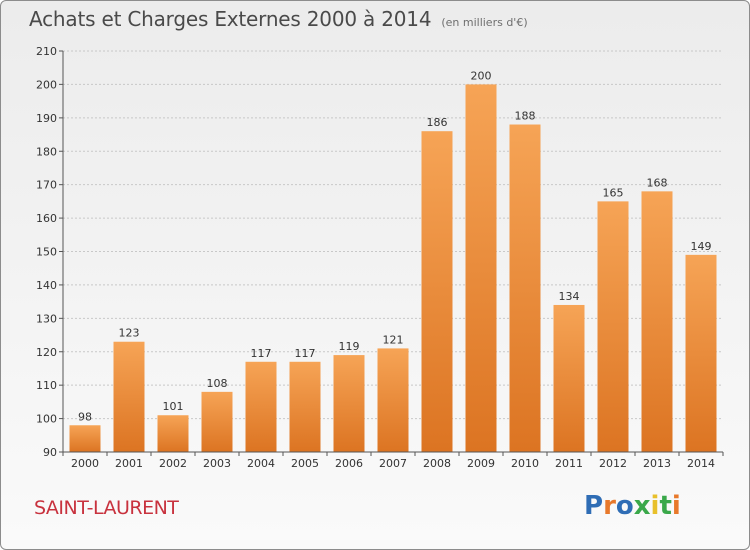 The image size is (750, 550). What do you see at coordinates (609, 506) in the screenshot?
I see `logo-letter: r` at bounding box center [609, 506].